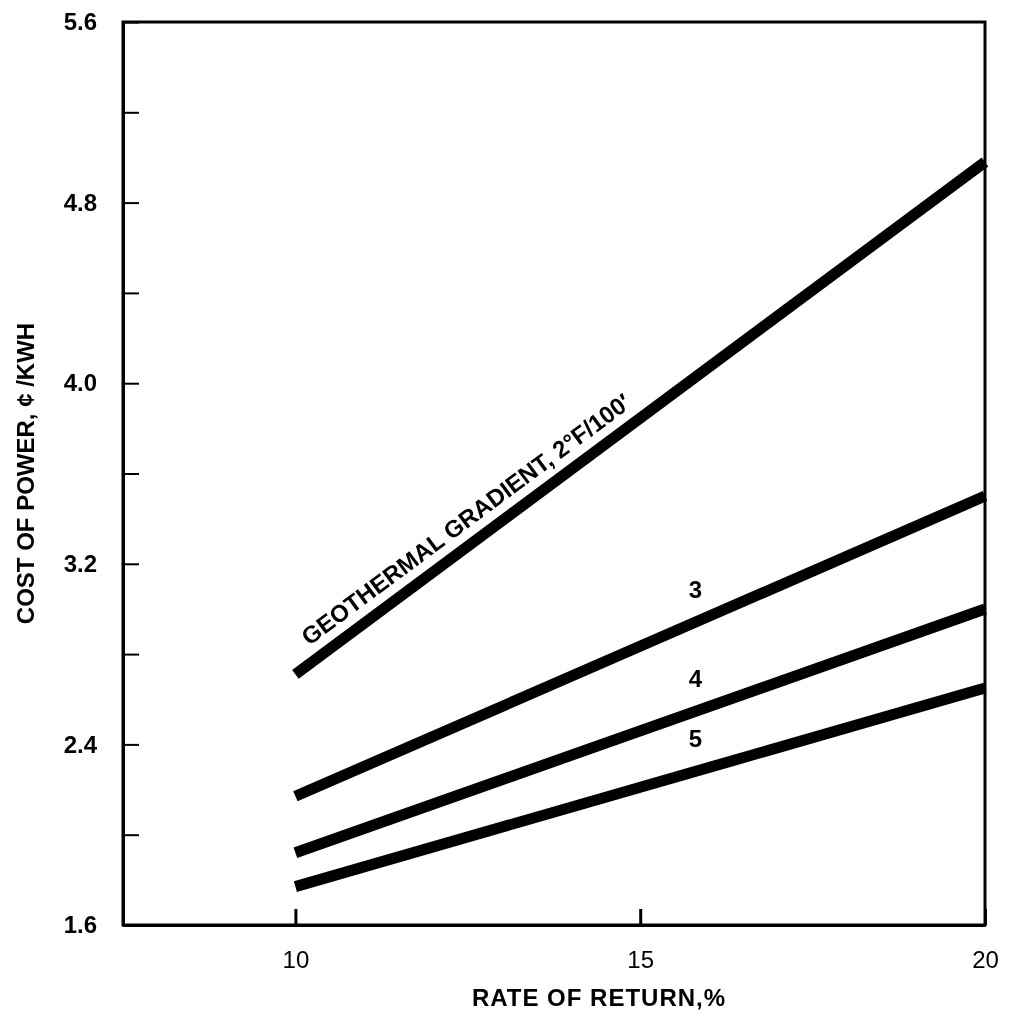 This screenshot has height=1018, width=1009. Describe the element at coordinates (80, 744) in the screenshot. I see `y-tick-label: 2.4` at that location.